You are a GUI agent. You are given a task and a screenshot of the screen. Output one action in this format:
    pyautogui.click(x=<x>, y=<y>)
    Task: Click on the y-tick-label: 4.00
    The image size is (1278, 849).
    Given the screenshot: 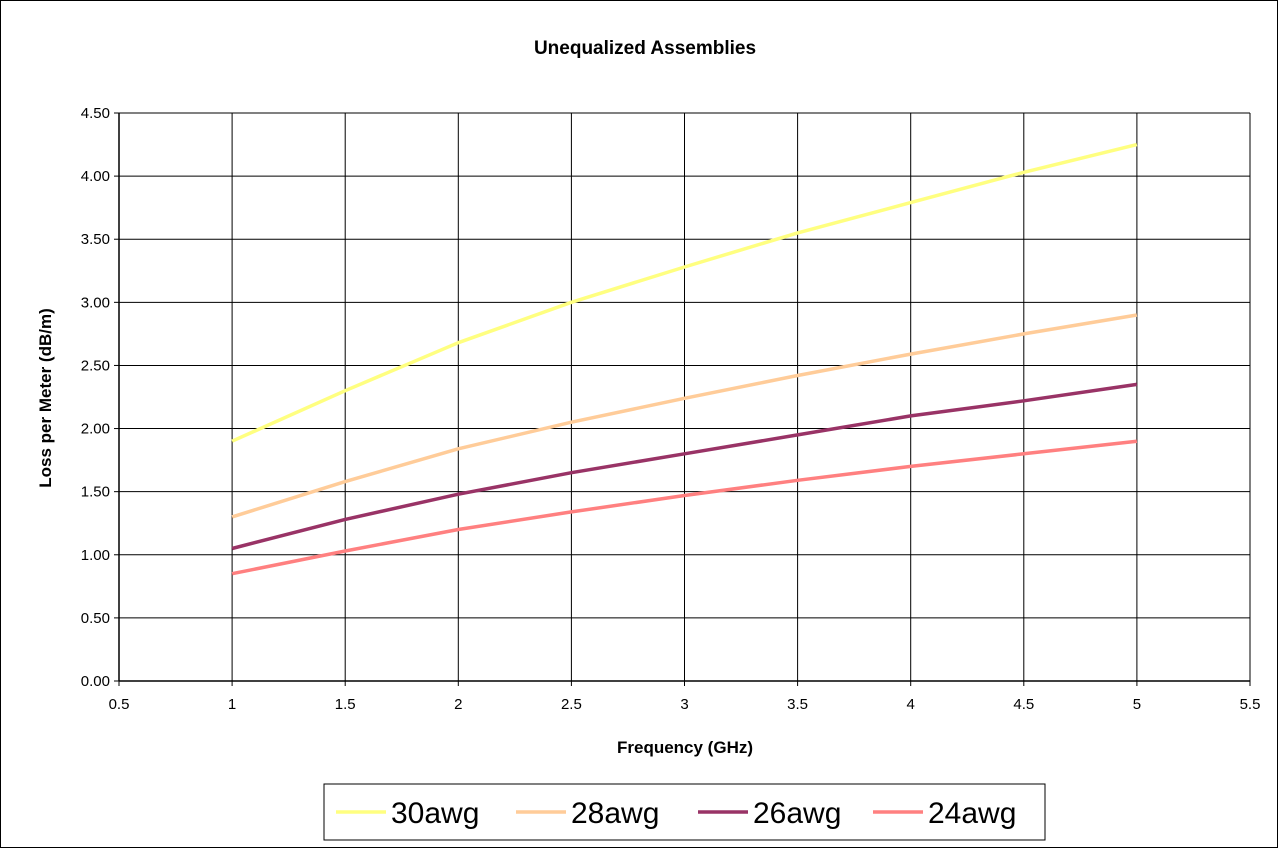 What is the action you would take?
    pyautogui.click(x=95, y=176)
    